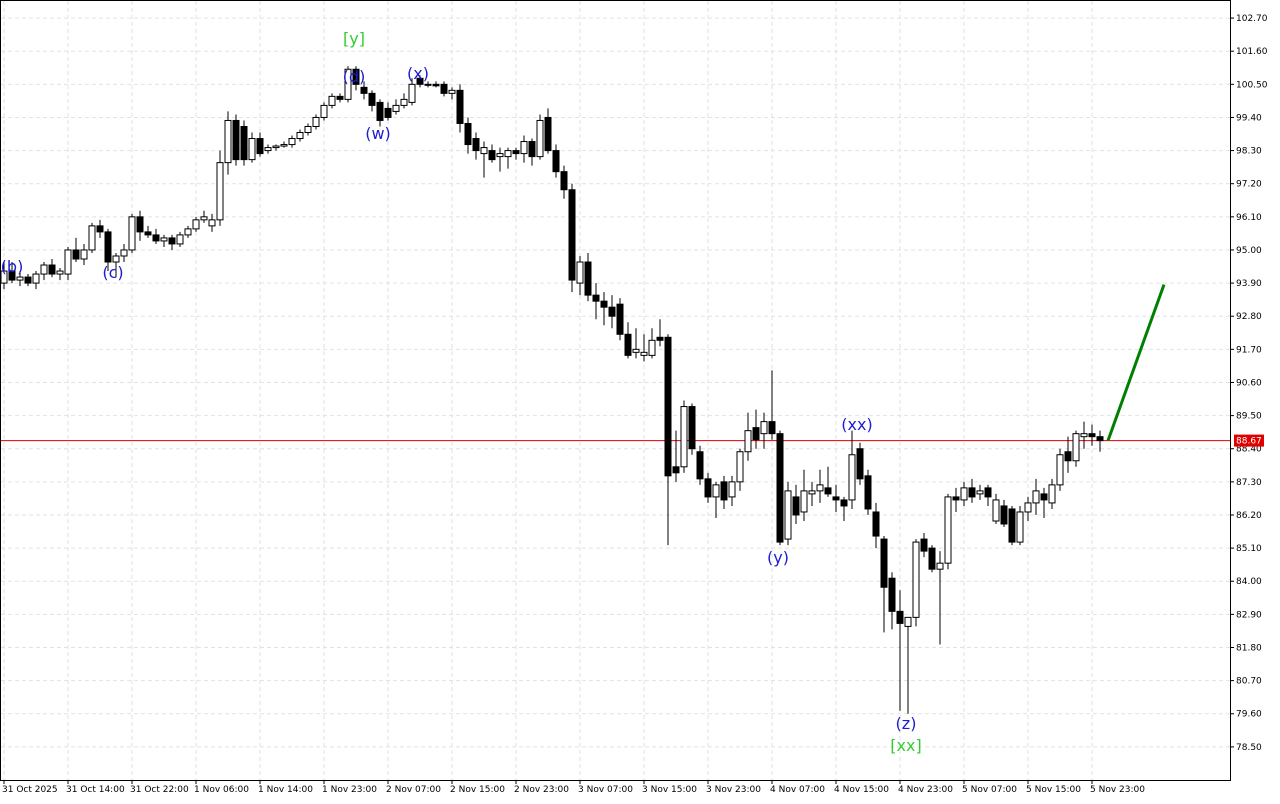 The height and width of the screenshot is (804, 1280). I want to click on wave-label: (d), so click(354, 76).